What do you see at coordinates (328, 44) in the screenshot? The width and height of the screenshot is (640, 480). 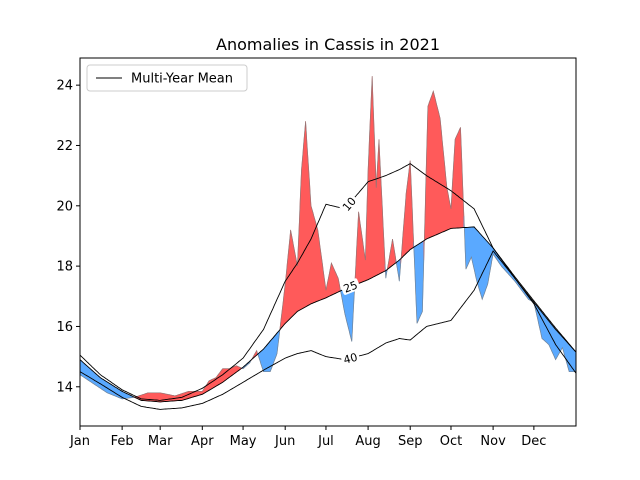 I see `chart-title: Anomalies in Cassis in 2021` at bounding box center [328, 44].